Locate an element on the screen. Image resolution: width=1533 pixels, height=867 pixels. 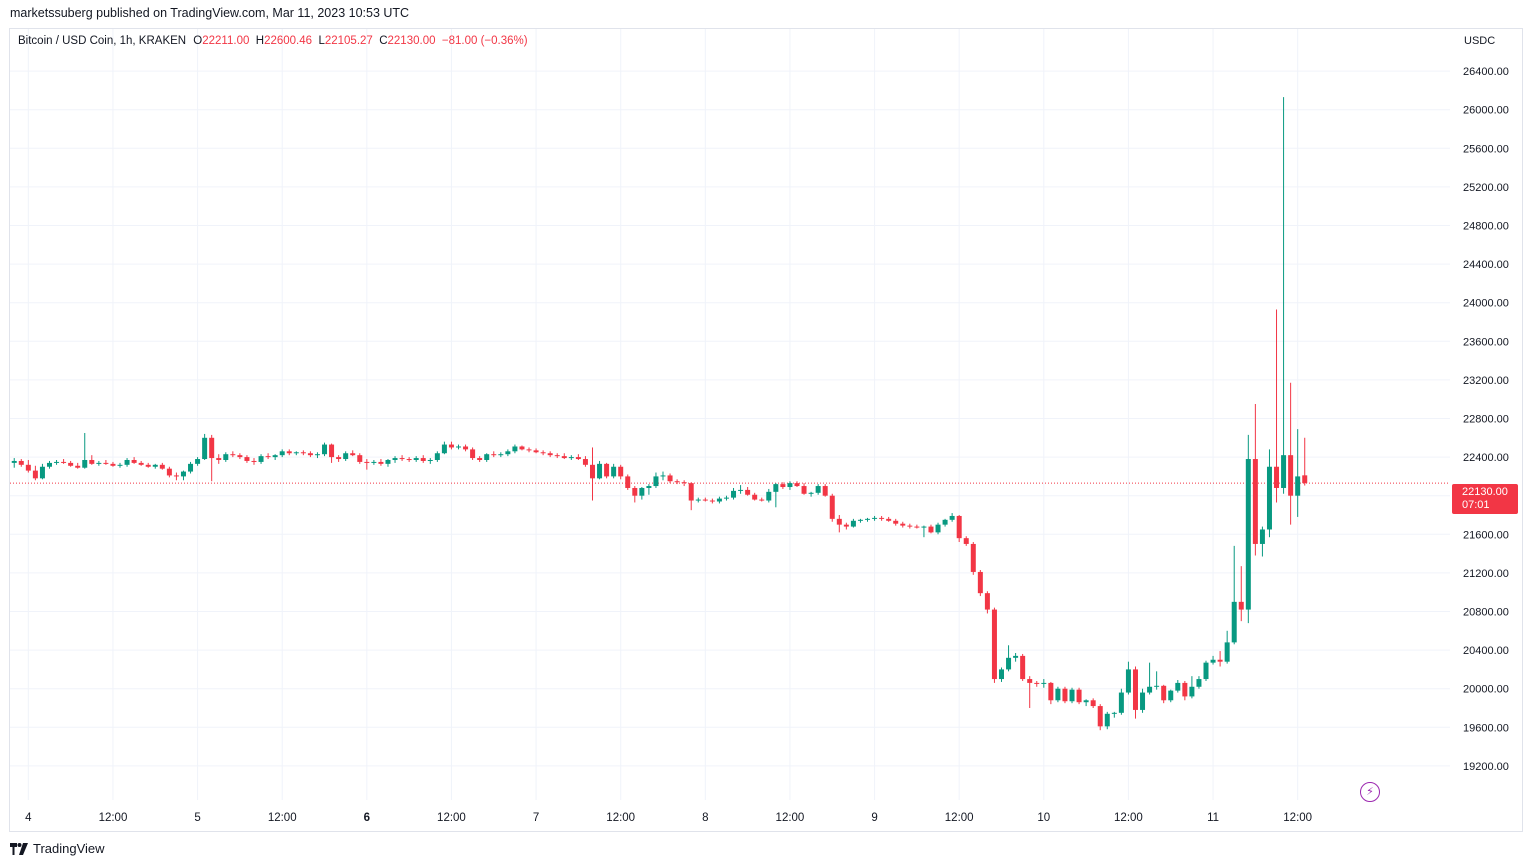
price-tick-label: 22400.00 is located at coordinates (1486, 458).